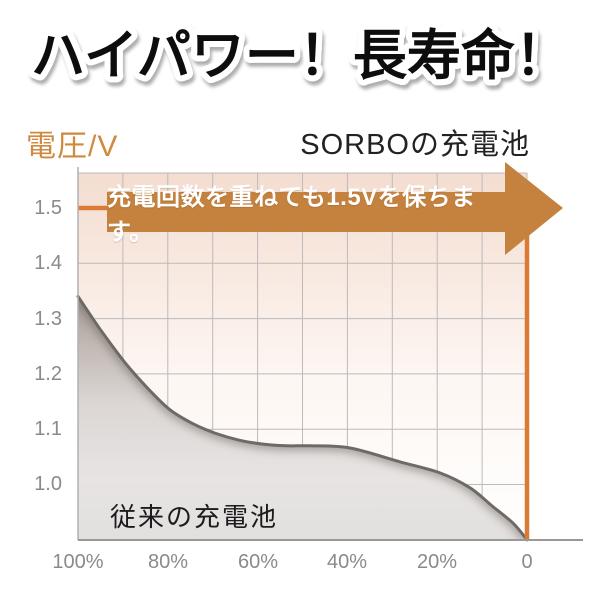 The image size is (600, 600). What do you see at coordinates (48, 263) in the screenshot?
I see `y-tick-label-1_4: 1.4` at bounding box center [48, 263].